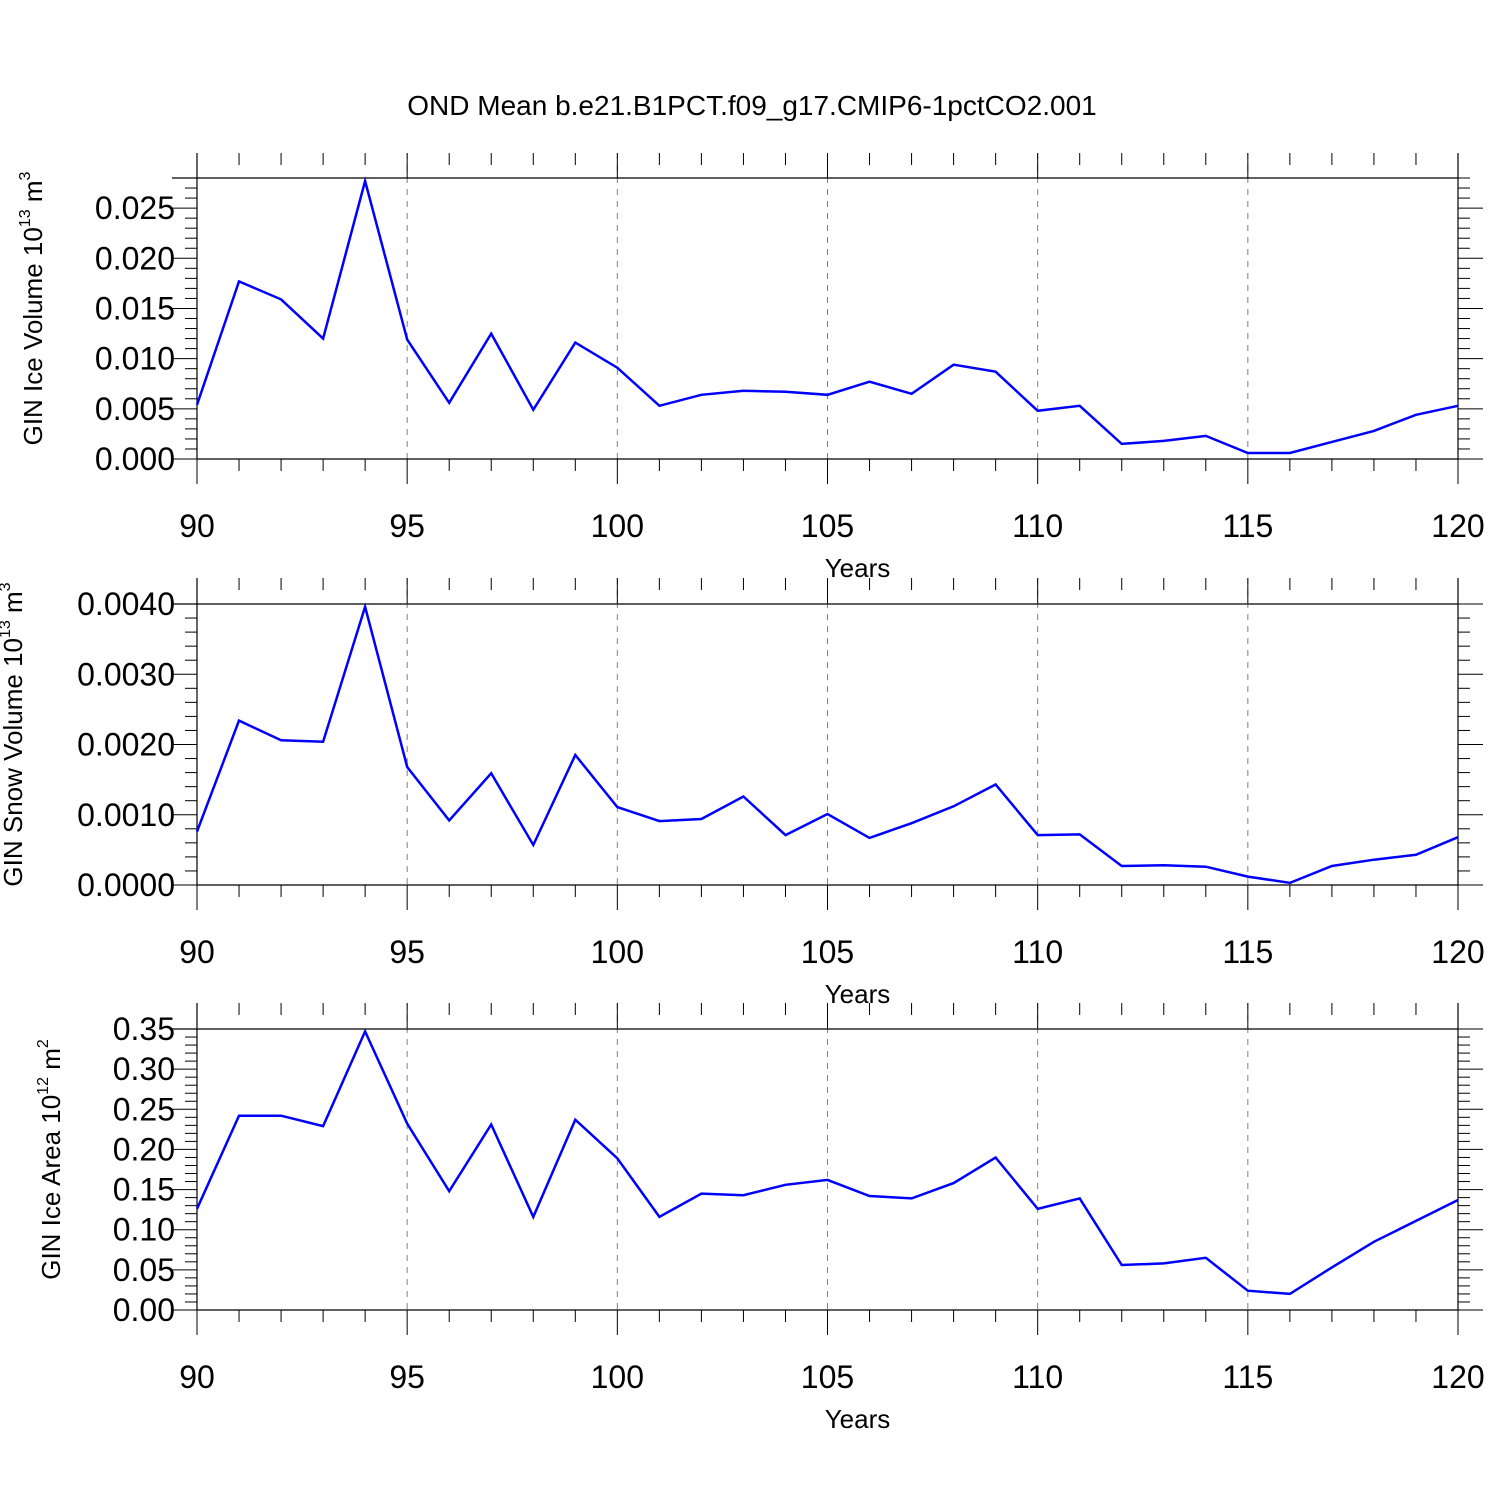  What do you see at coordinates (135, 359) in the screenshot?
I see `y-tick-label: 0.010` at bounding box center [135, 359].